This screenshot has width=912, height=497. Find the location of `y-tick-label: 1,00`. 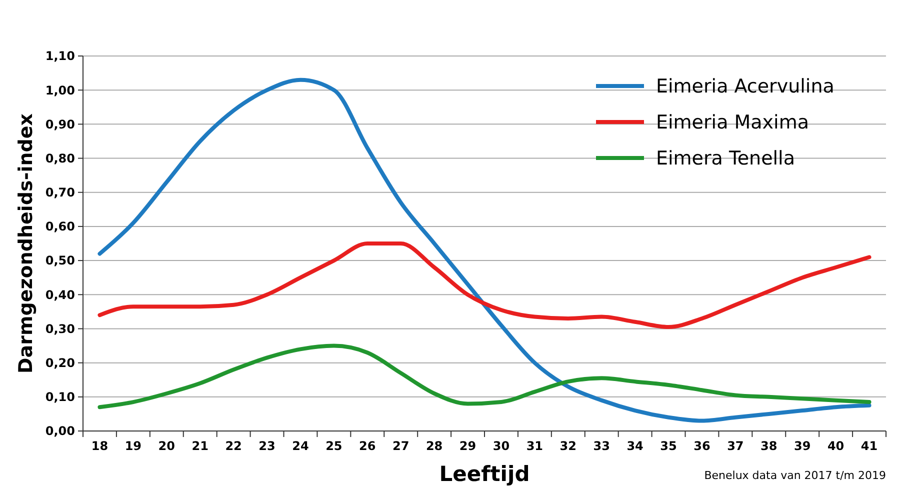

y-tick-label: 1,00 is located at coordinates (60, 90).